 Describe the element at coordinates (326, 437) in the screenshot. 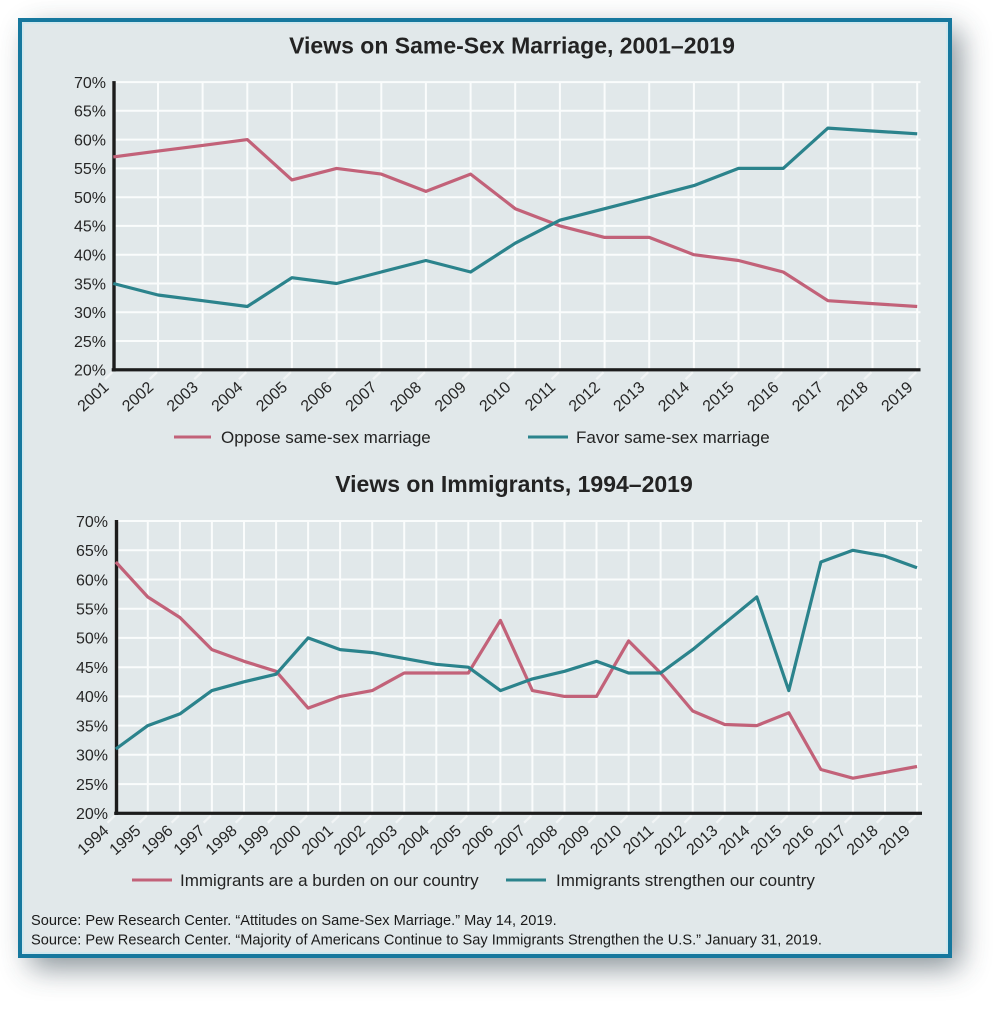

I see `svg-text: Oppose same-sex marriage` at that location.